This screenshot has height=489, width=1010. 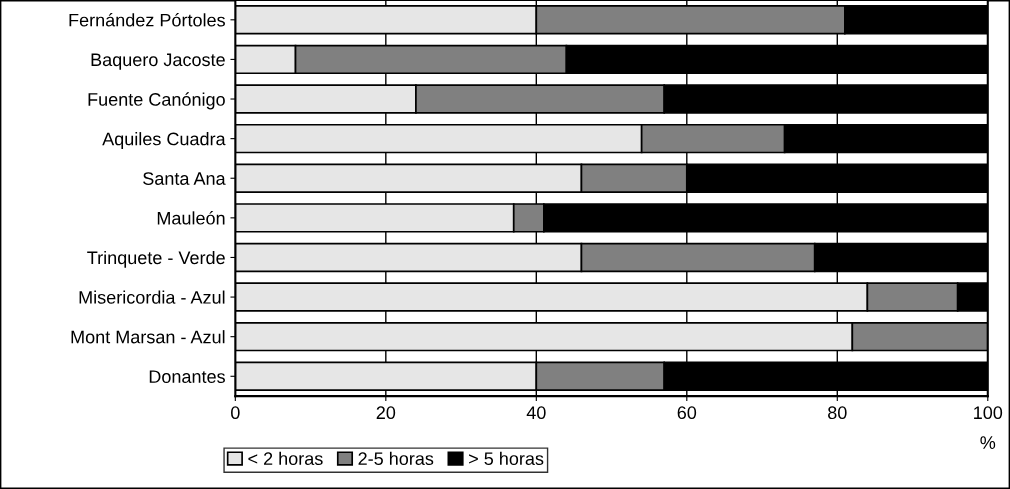 I want to click on y-tick-label: Aquiles Cuadra, so click(x=164, y=140).